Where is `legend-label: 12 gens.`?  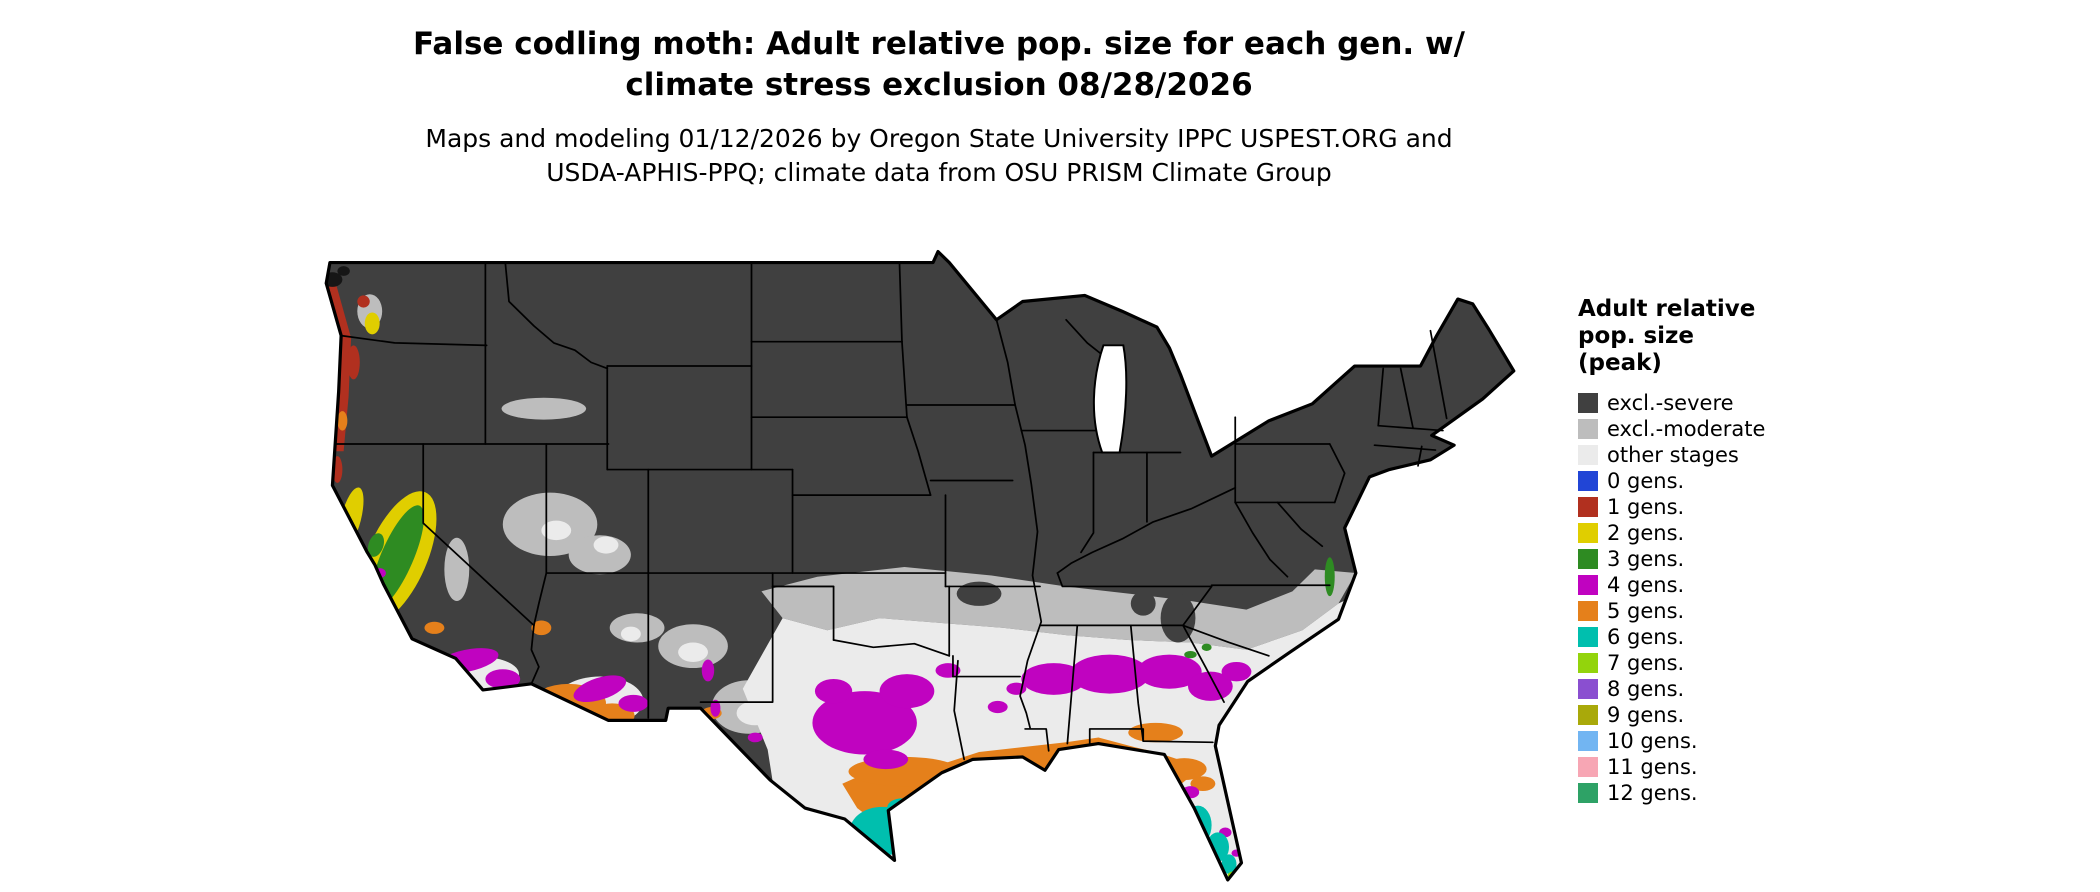
legend-label: 12 gens. is located at coordinates (1652, 793).